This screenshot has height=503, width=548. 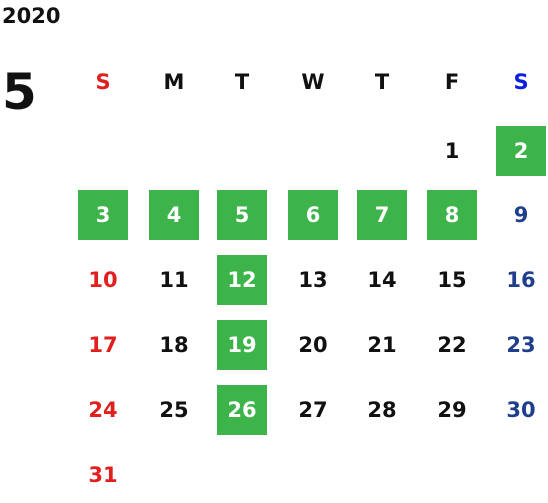 What do you see at coordinates (382, 215) in the screenshot?
I see `highlighted-day: 7` at bounding box center [382, 215].